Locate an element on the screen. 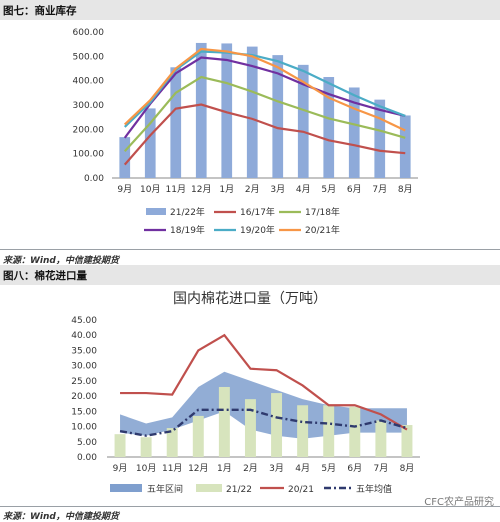 The image size is (500, 522). series-line-20/21年 is located at coordinates (264, 89).